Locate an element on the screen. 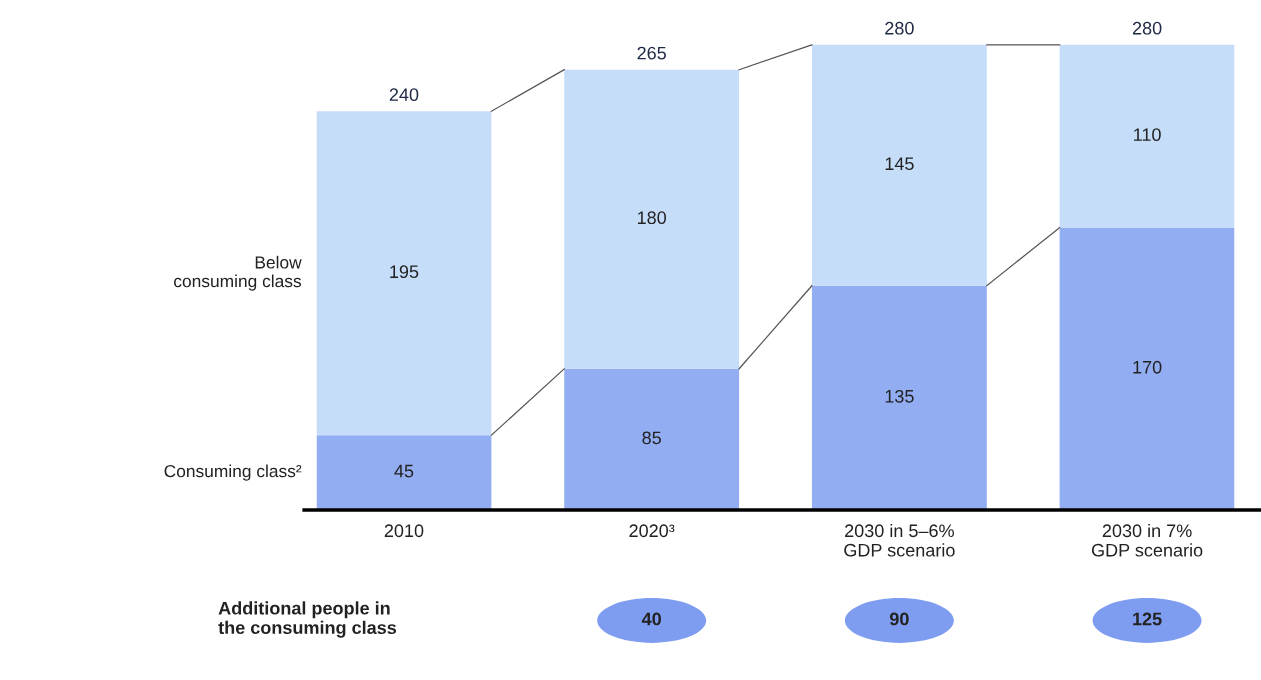  data-label: 85 is located at coordinates (651, 438).